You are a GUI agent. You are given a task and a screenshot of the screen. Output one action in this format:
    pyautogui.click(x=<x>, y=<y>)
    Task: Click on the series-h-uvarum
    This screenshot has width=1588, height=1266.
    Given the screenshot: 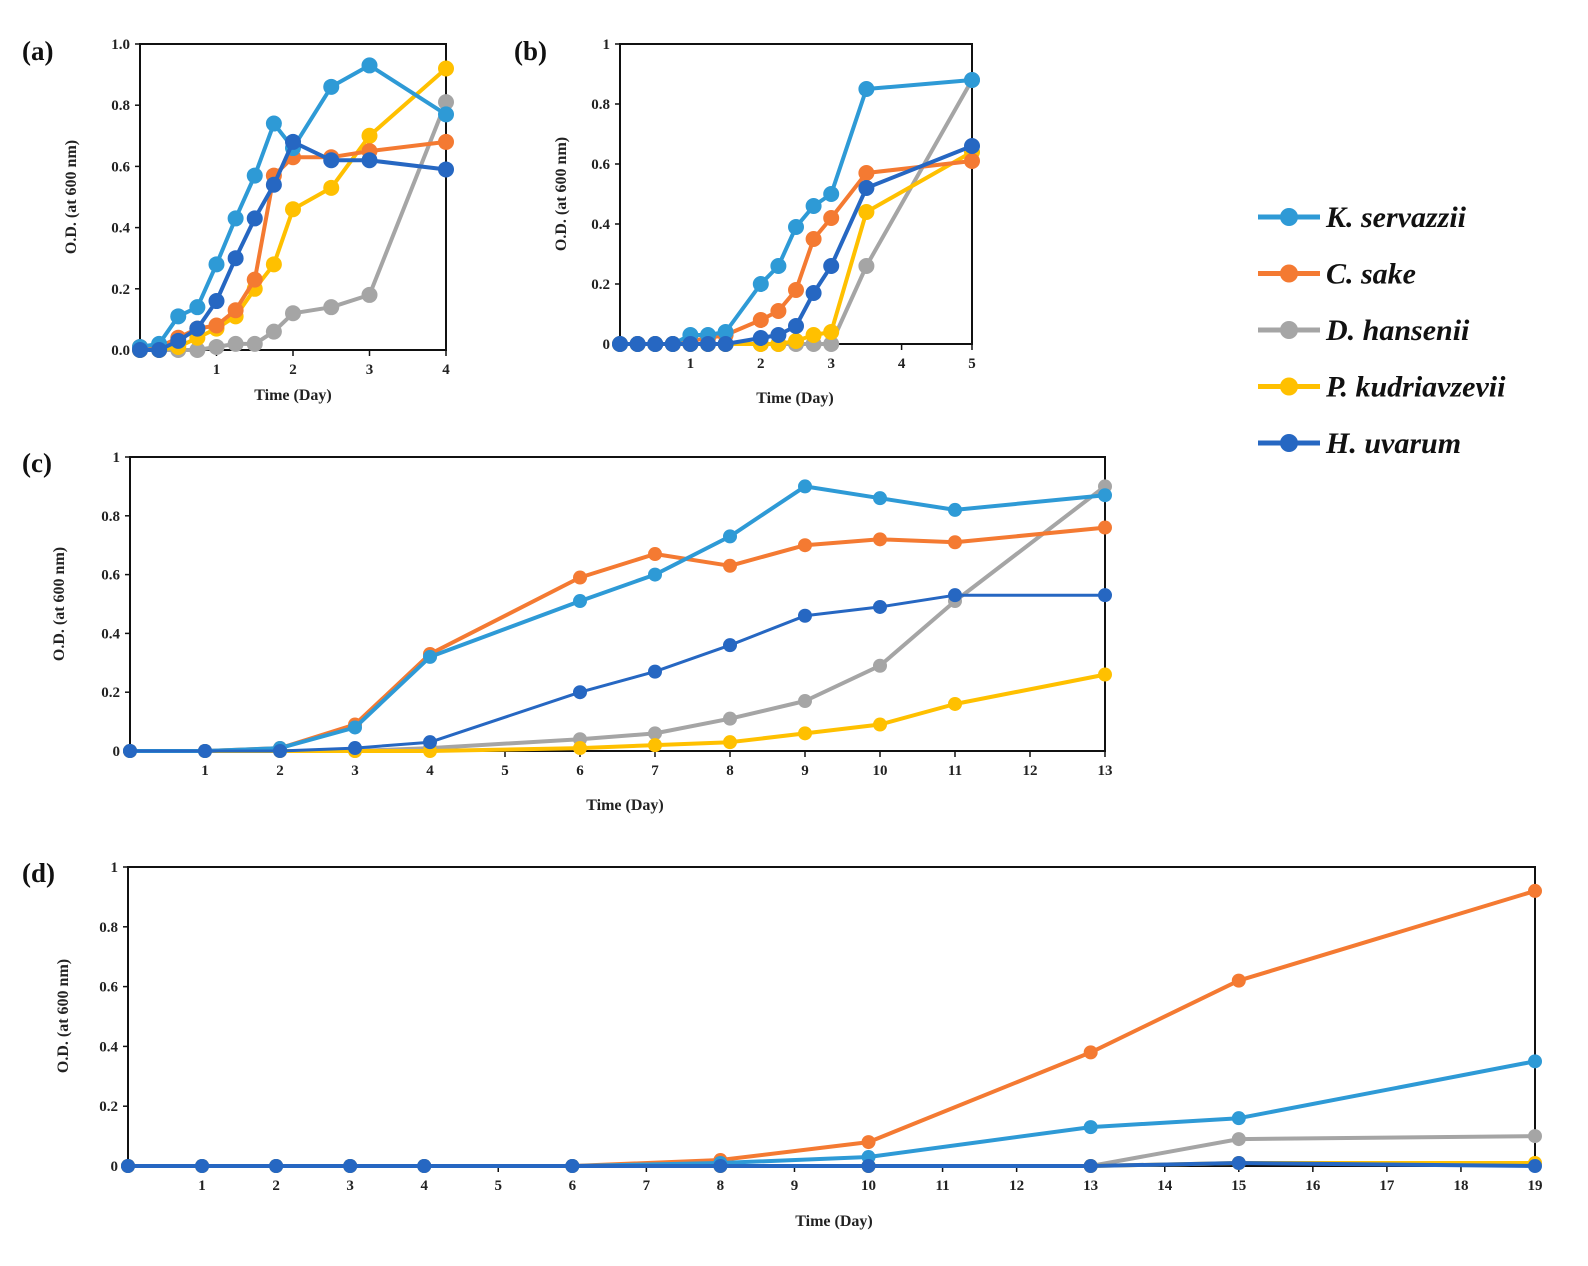 What is the action you would take?
    pyautogui.click(x=796, y=245)
    